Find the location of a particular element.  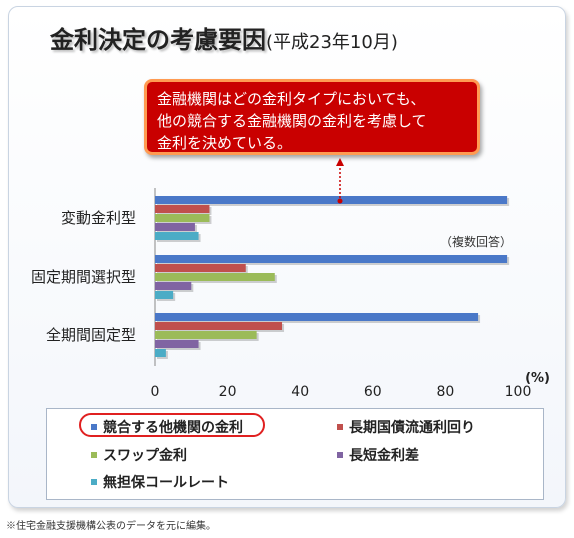

x-tick-label: 20 is located at coordinates (228, 392).